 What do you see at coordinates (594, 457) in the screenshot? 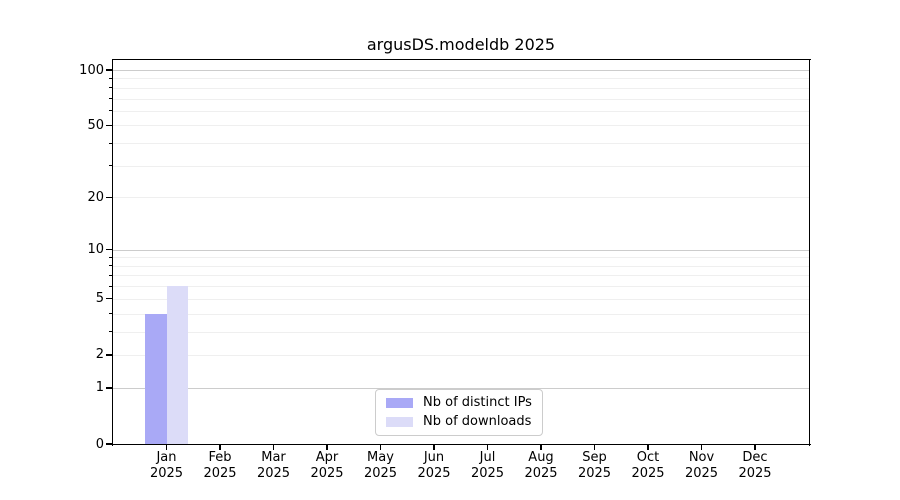
I see `x-tick-month: Sep` at bounding box center [594, 457].